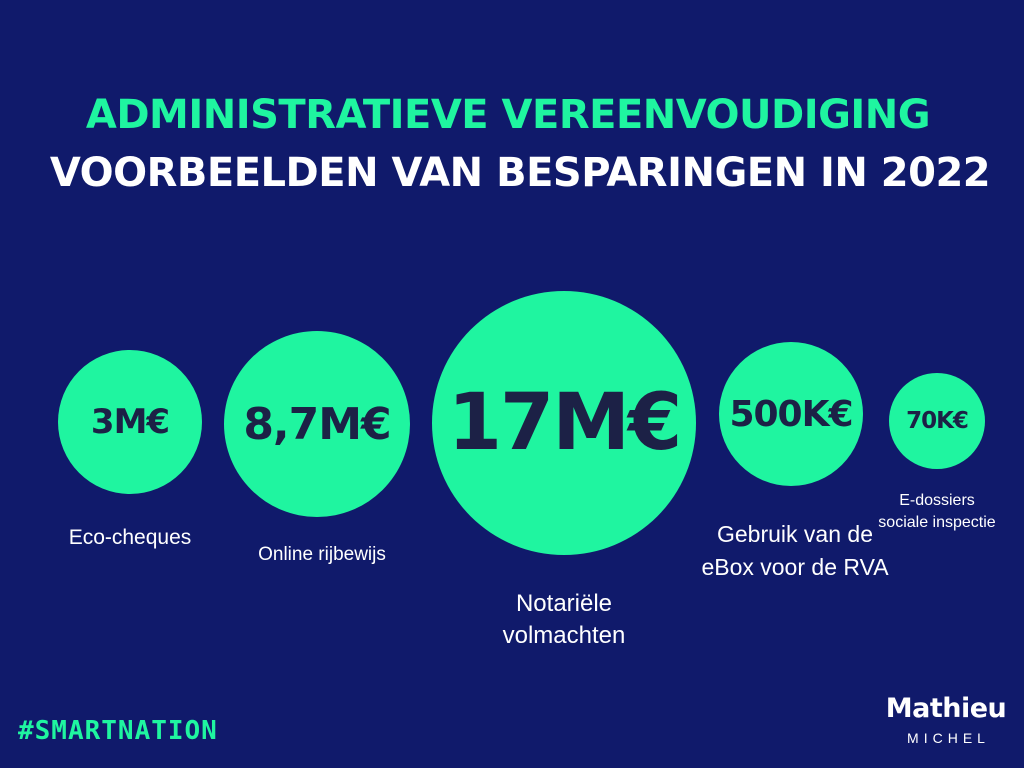  I want to click on savings-value: 8,7M€, so click(317, 424).